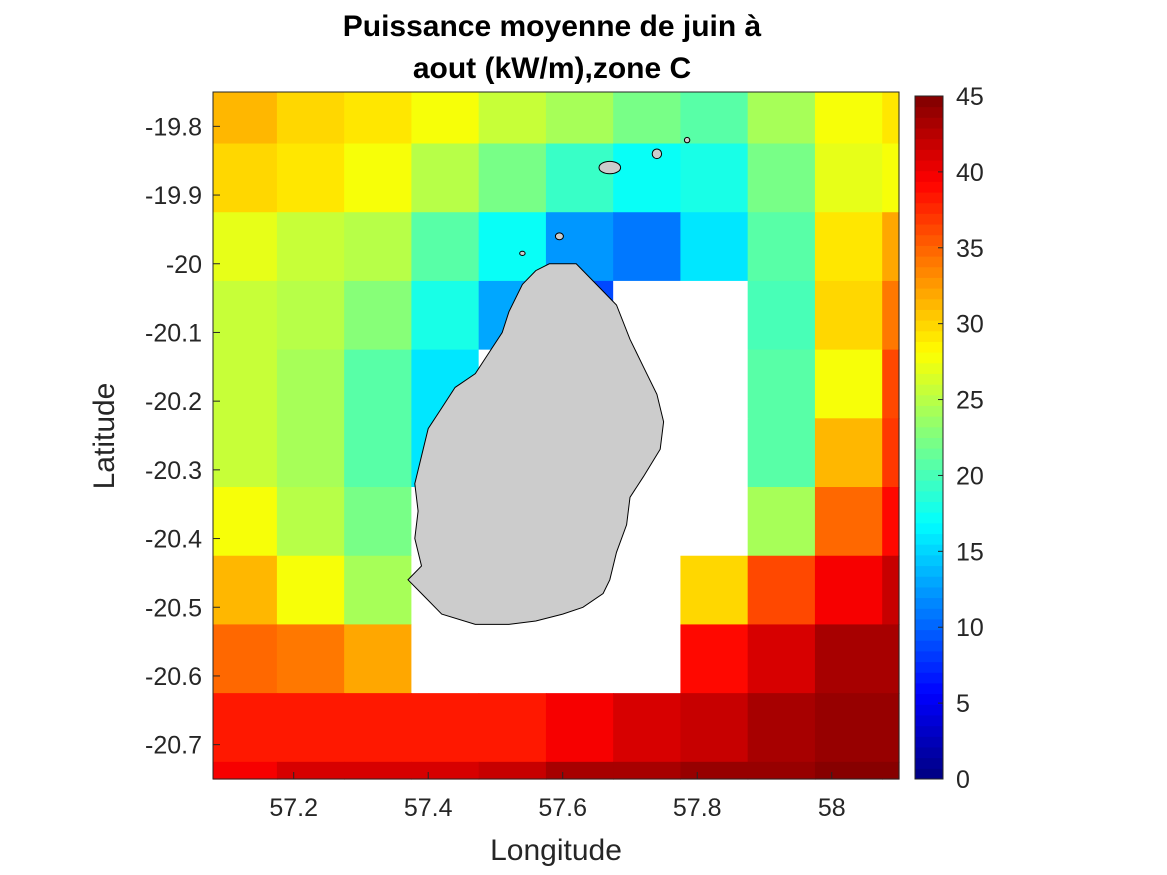 Image resolution: width=1167 pixels, height=875 pixels. Describe the element at coordinates (173, 608) in the screenshot. I see `y-tick-label: -20.5` at that location.